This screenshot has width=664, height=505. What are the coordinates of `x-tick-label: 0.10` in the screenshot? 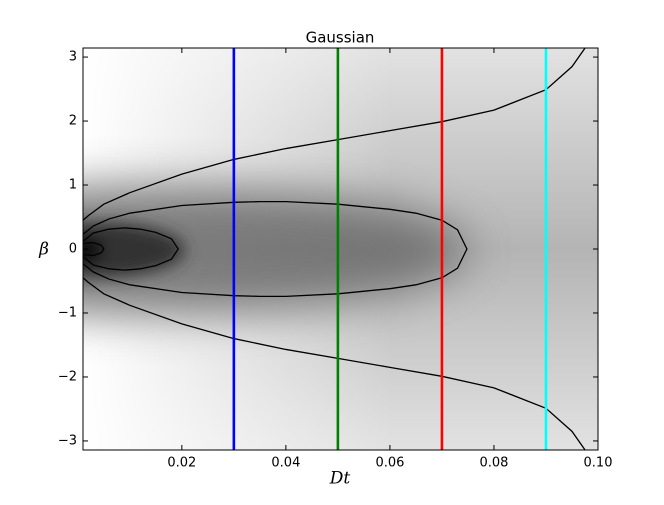 It's located at (598, 463).